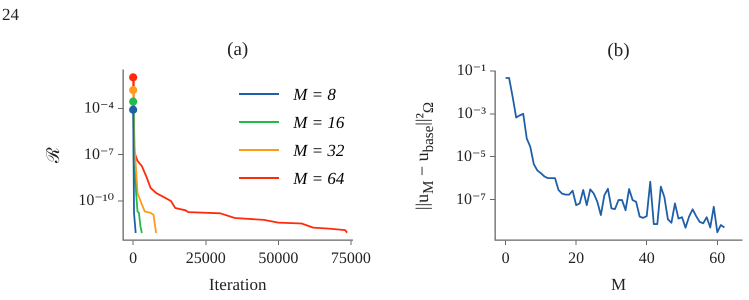 This screenshot has width=749, height=300. What do you see at coordinates (318, 178) in the screenshot?
I see `legend-label: M = 64` at bounding box center [318, 178].